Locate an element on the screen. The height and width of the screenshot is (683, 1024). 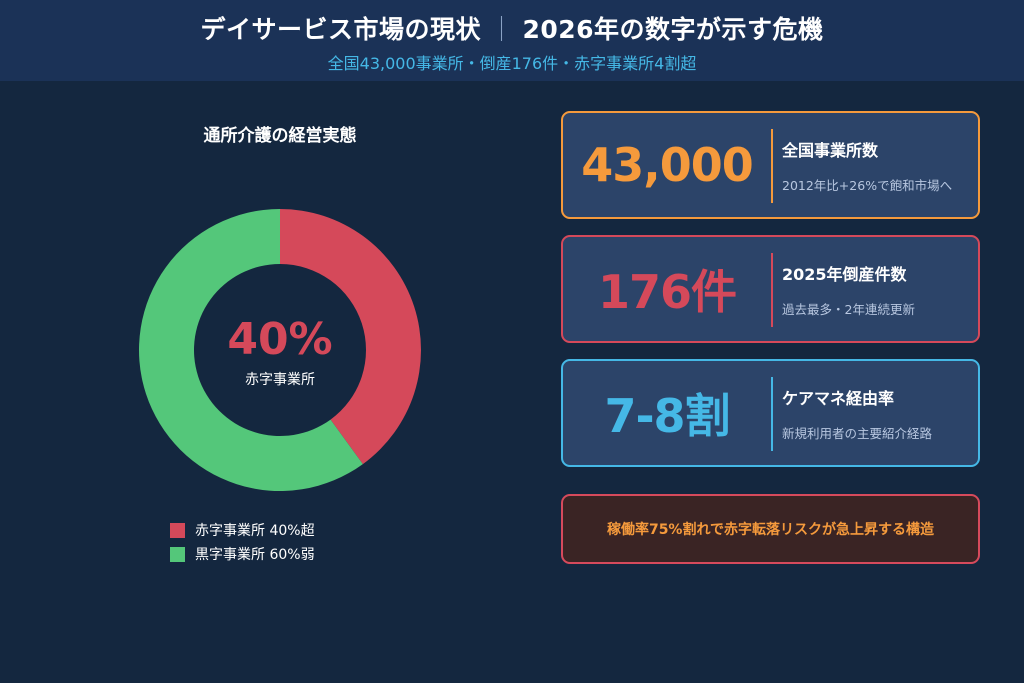
stat-card-facilities: 43,000 全国事業所数 2012年比+26%で飽和市場へ is located at coordinates (770, 165).